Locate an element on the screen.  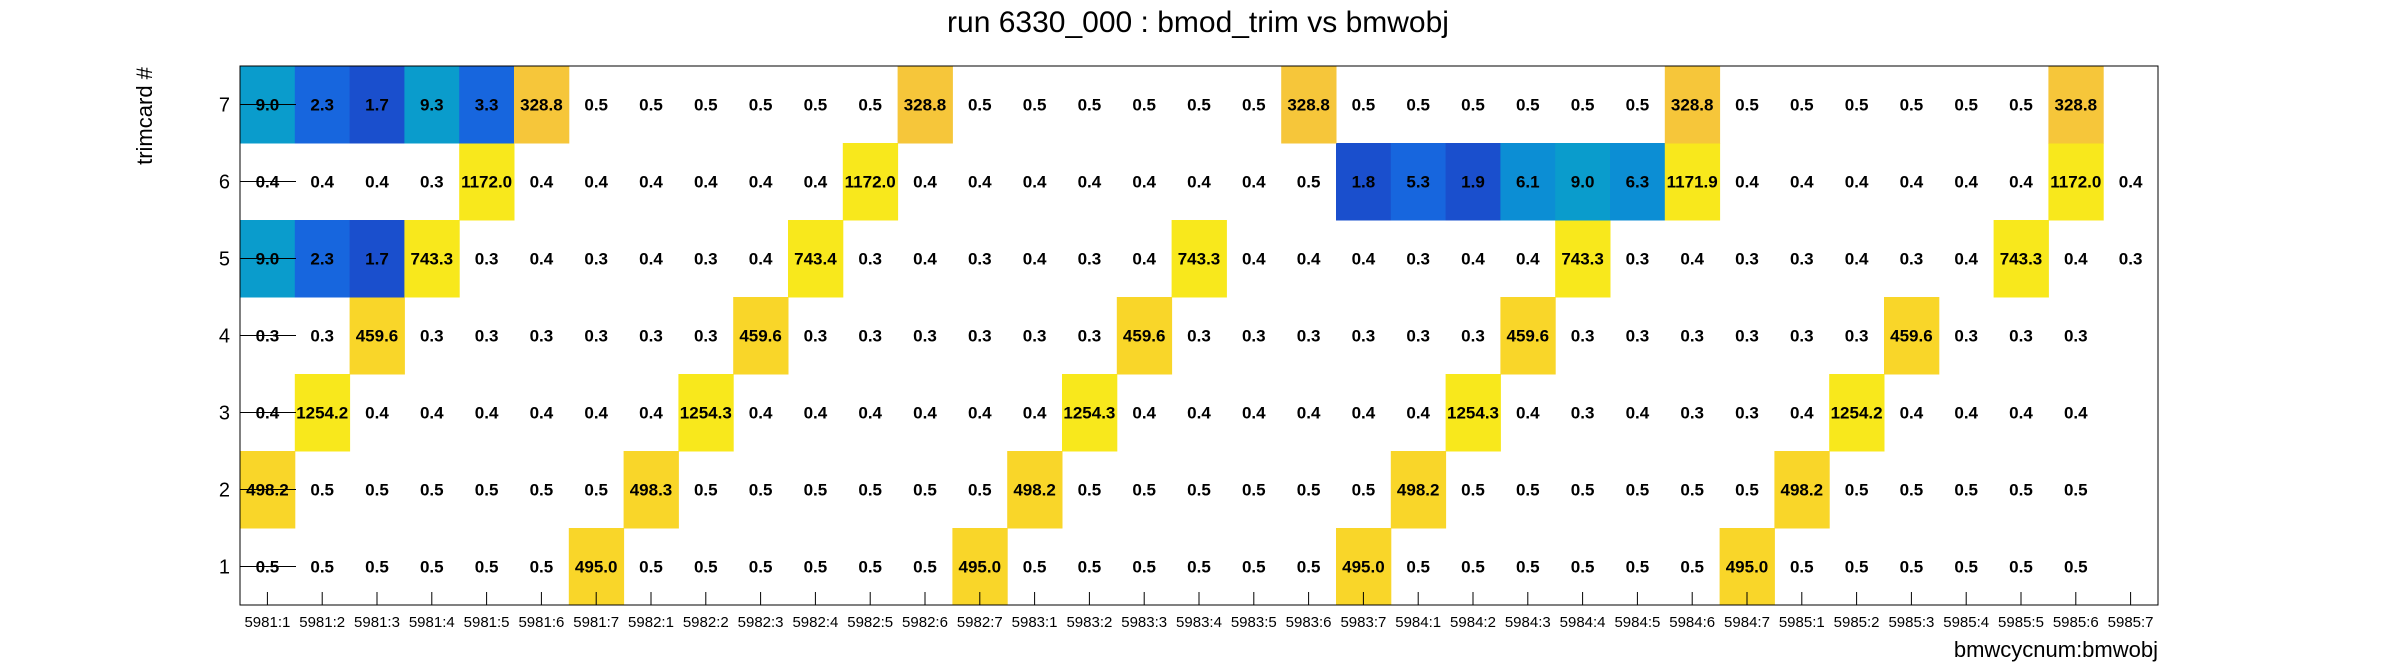
y-tick-label: 5 is located at coordinates (224, 260).